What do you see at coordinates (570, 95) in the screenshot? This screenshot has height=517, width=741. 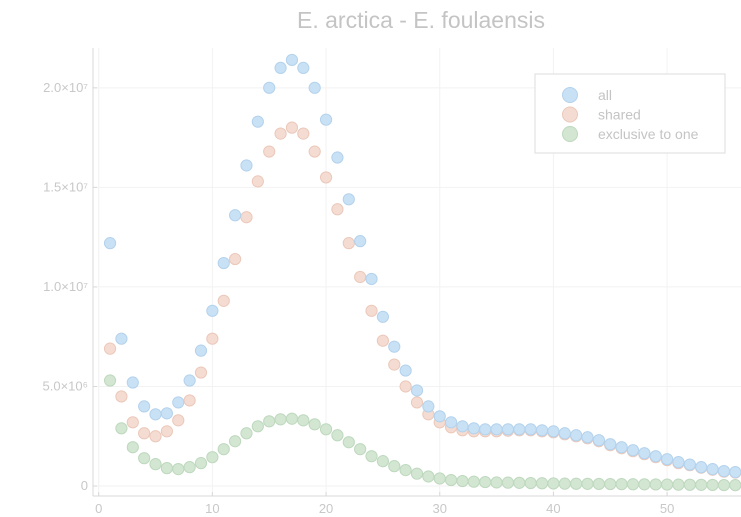 I see `legend-marker-all` at bounding box center [570, 95].